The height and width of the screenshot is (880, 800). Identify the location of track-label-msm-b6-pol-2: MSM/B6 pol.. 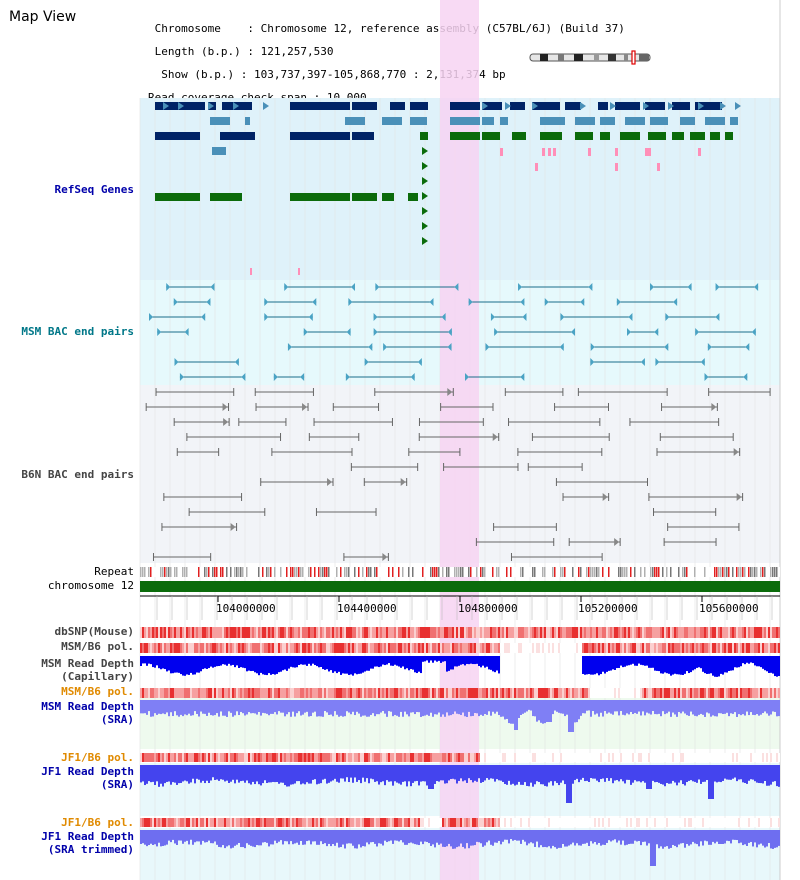
(97, 691).